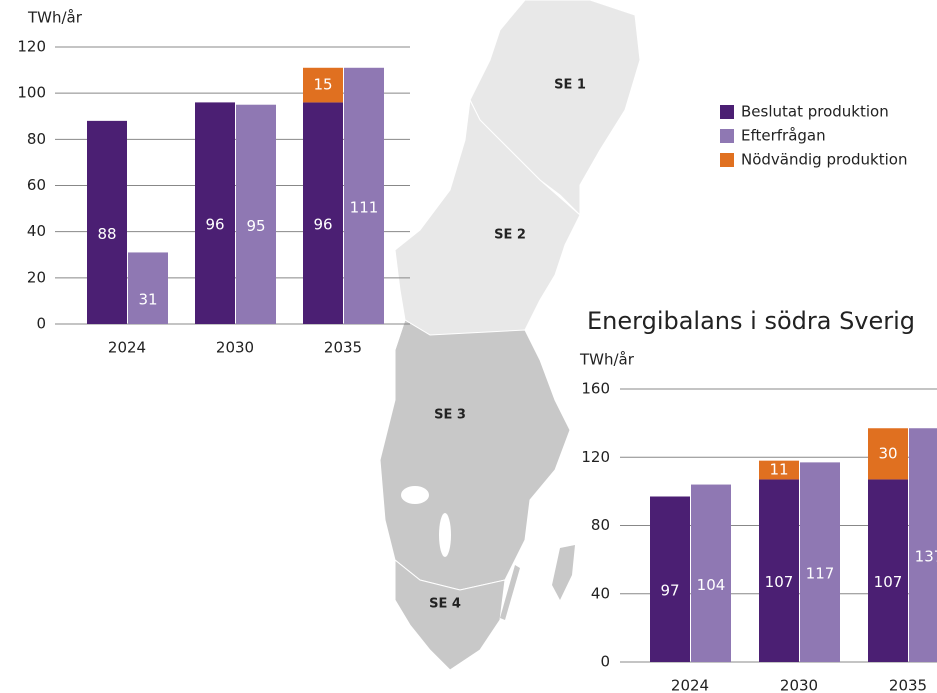  I want to click on value-label: 117, so click(820, 574).